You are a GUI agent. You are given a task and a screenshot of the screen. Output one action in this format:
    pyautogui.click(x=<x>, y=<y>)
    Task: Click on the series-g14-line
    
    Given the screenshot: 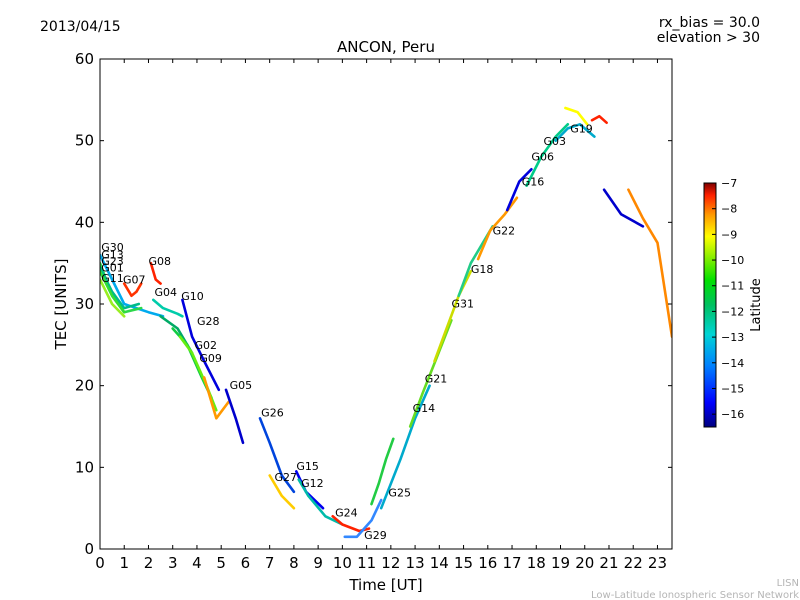 What is the action you would take?
    pyautogui.click(x=405, y=447)
    